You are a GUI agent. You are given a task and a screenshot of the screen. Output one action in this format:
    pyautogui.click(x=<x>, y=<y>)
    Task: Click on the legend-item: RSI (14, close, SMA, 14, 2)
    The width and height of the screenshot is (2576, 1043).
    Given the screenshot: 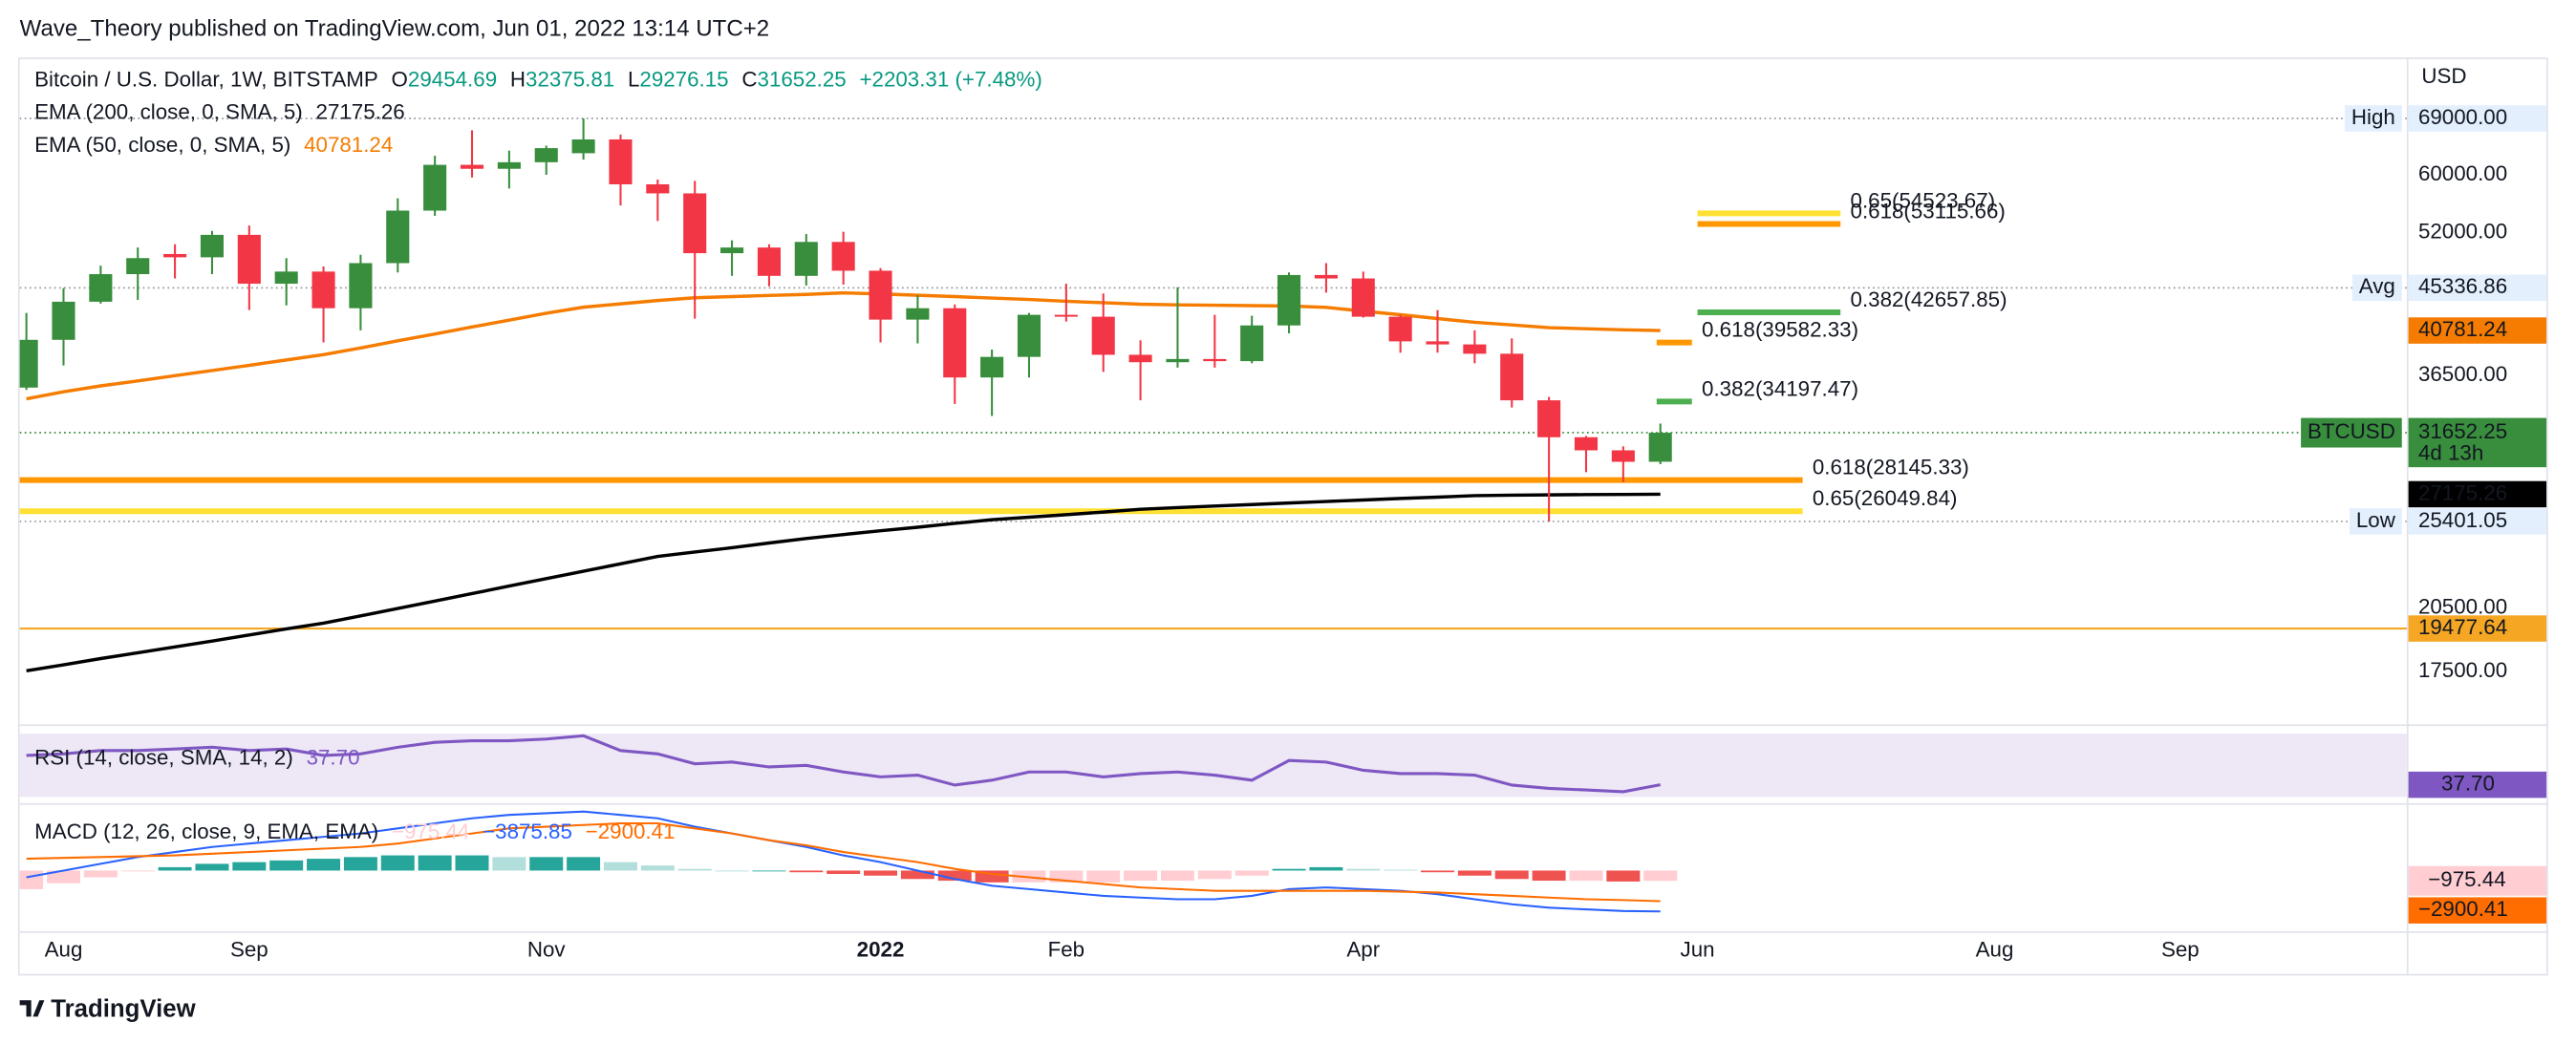 What is the action you would take?
    pyautogui.click(x=163, y=757)
    